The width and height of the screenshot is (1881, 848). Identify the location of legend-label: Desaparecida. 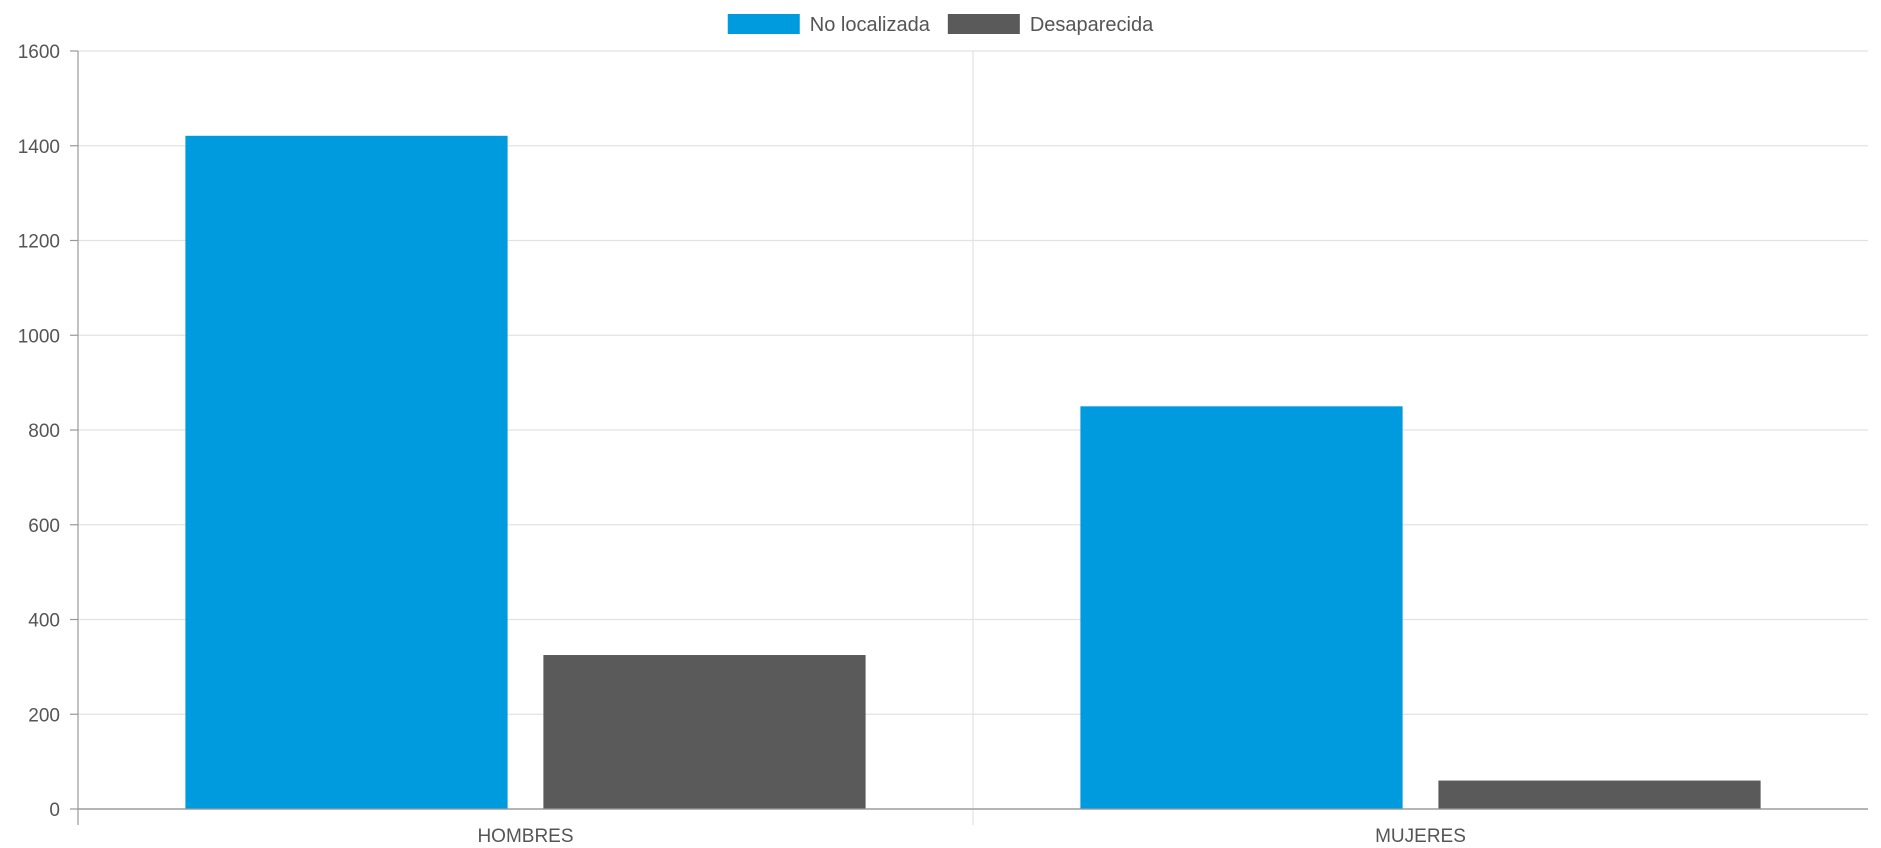
(1092, 25).